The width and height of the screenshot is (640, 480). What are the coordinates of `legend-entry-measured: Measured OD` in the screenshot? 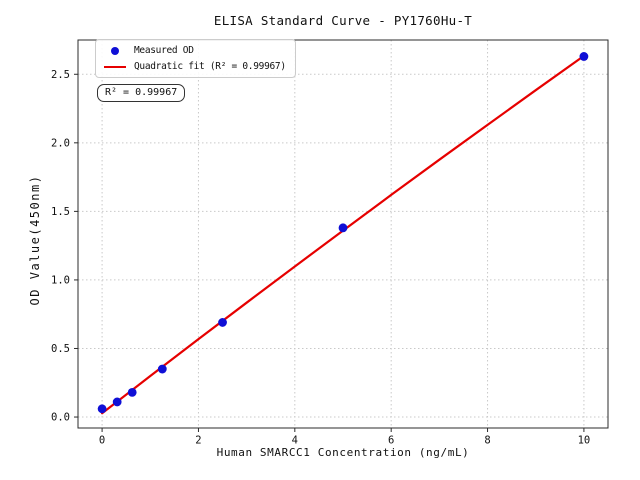 It's located at (194, 50).